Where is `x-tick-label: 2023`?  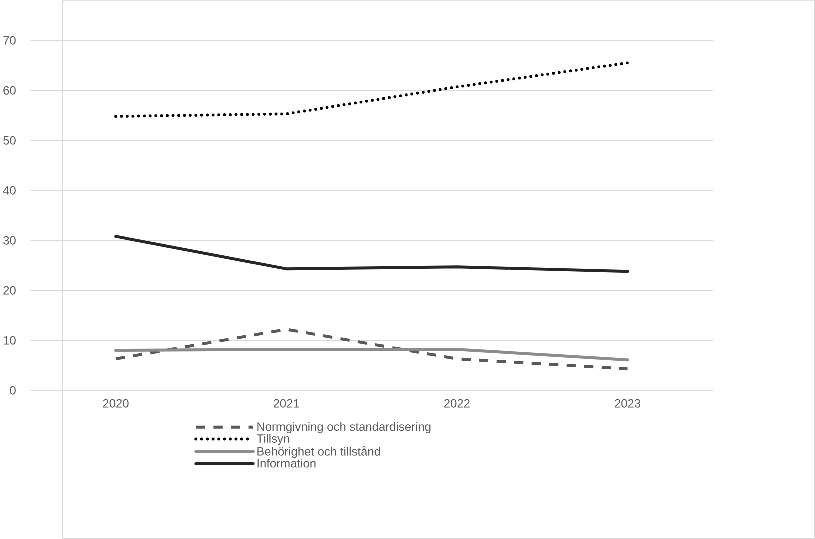 x-tick-label: 2023 is located at coordinates (628, 403).